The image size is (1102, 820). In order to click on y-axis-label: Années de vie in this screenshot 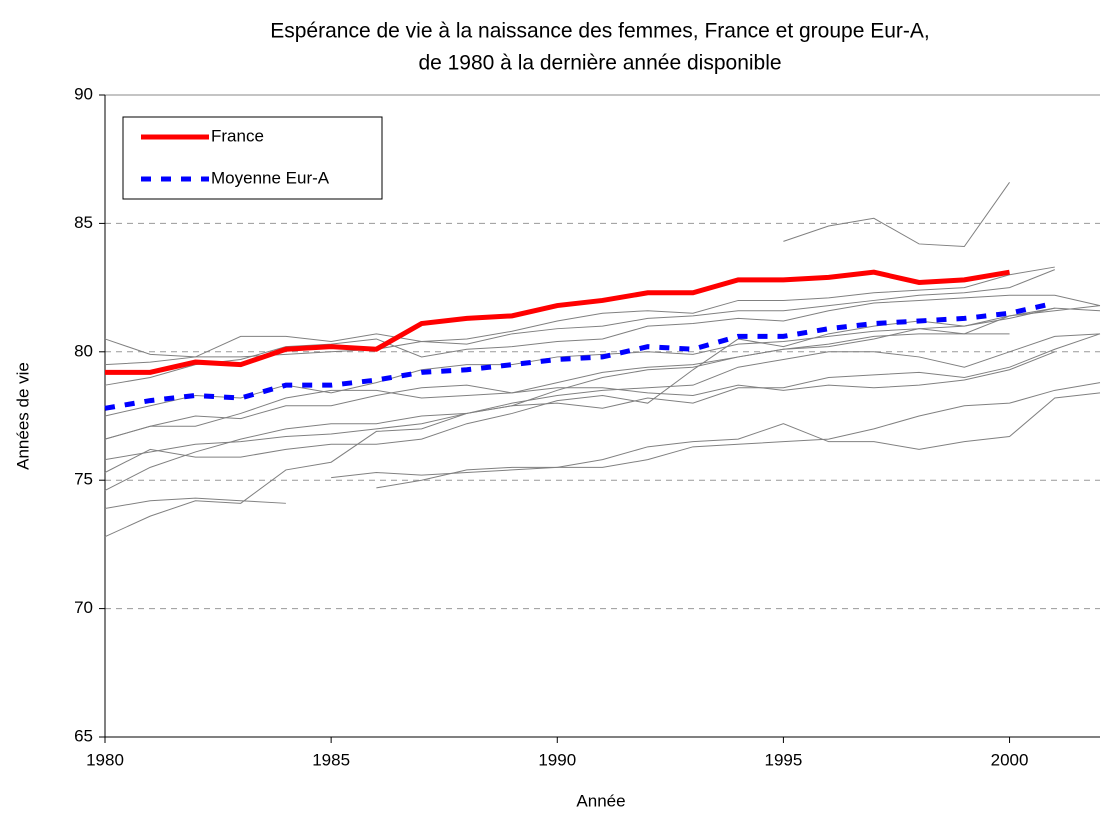, I will do `click(22, 416)`.